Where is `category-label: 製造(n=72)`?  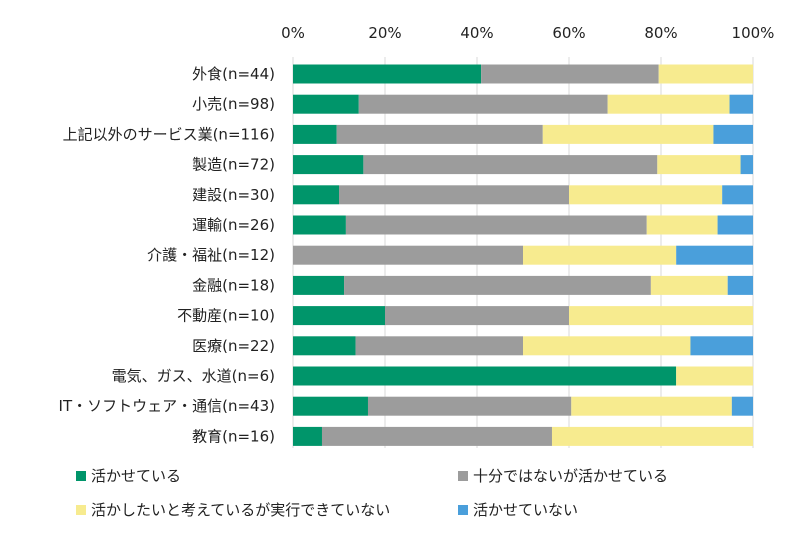
category-label: 製造(n=72) is located at coordinates (233, 165).